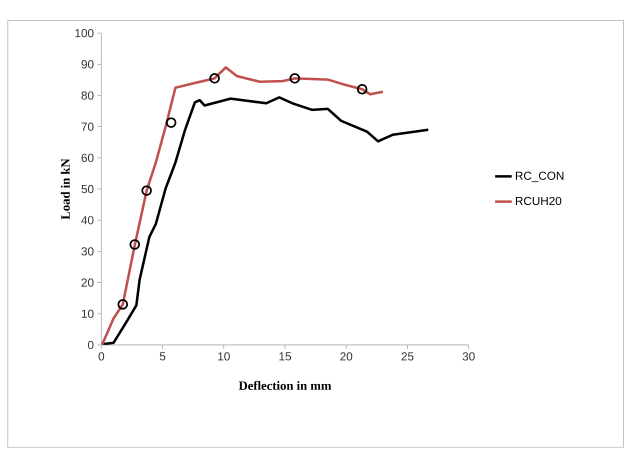 This screenshot has width=624, height=449. Describe the element at coordinates (88, 126) in the screenshot. I see `y-tick-label: 70` at that location.